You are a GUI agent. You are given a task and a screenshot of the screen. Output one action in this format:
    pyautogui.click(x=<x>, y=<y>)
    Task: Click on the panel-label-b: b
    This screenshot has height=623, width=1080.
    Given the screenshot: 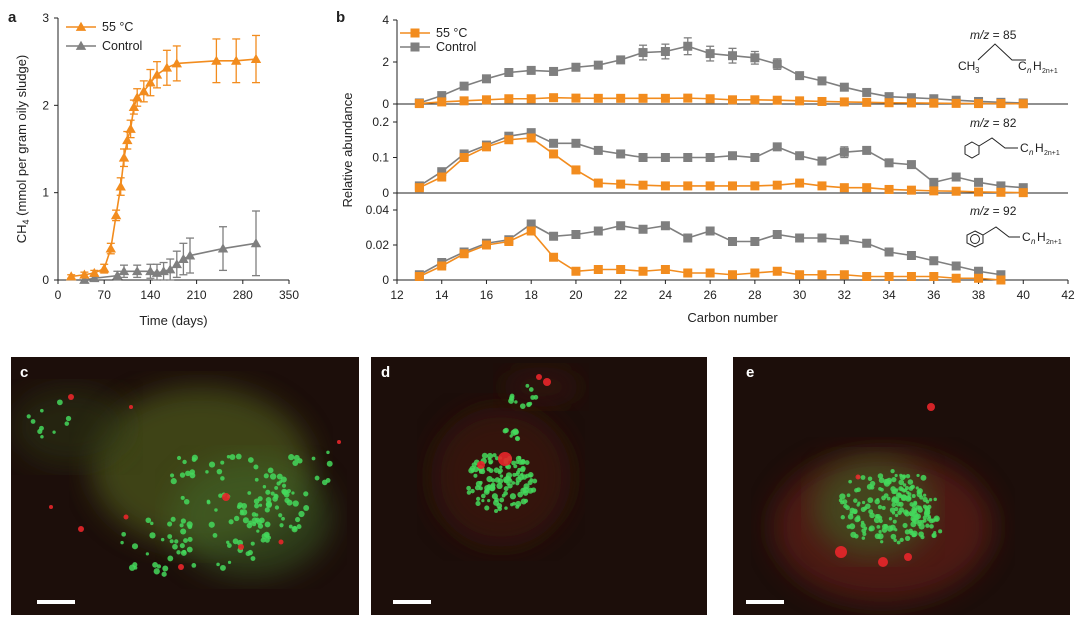 What is the action you would take?
    pyautogui.click(x=340, y=17)
    